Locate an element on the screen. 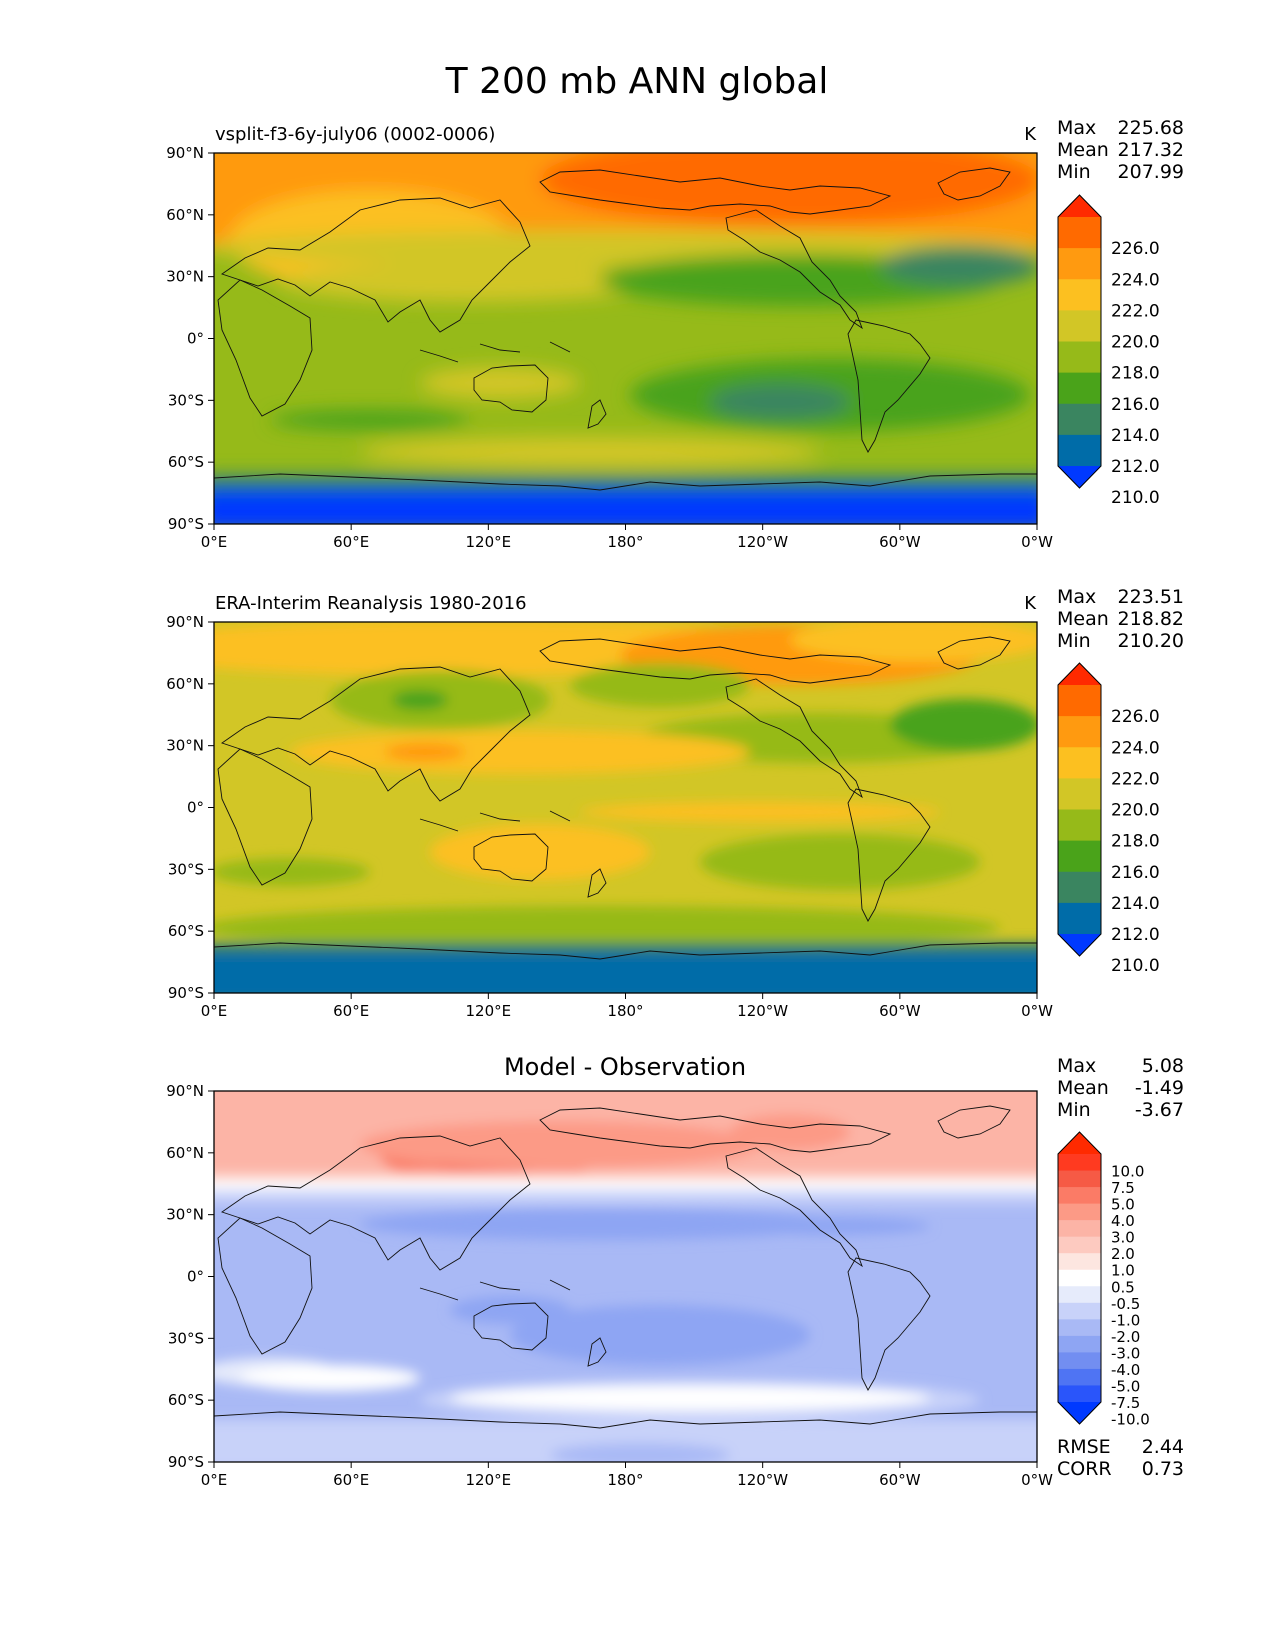 The height and width of the screenshot is (1650, 1275). panel-model-units: K is located at coordinates (1030, 134).